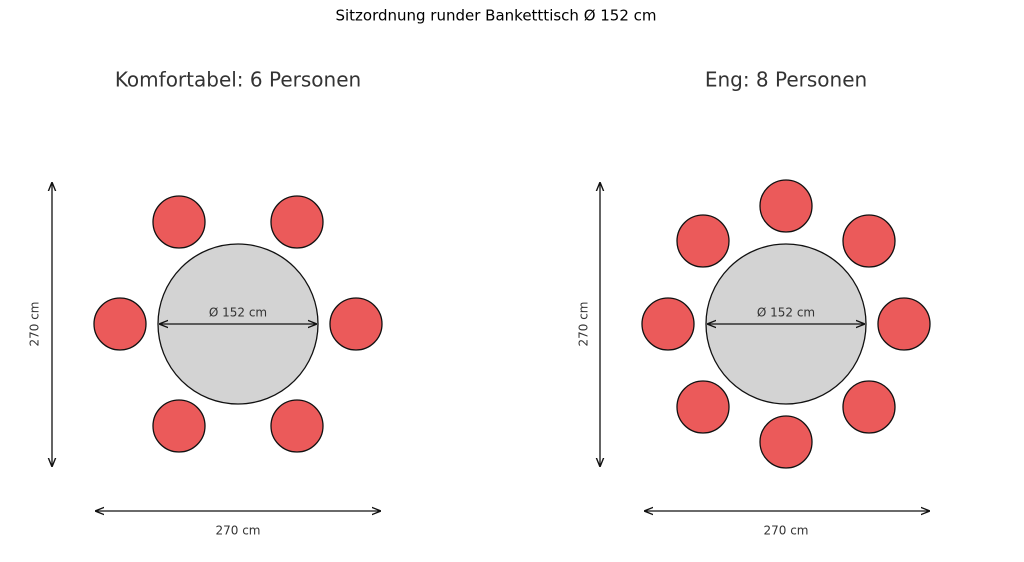  Describe the element at coordinates (786, 80) in the screenshot. I see `panel-title: Eng: 8 Personen` at that location.